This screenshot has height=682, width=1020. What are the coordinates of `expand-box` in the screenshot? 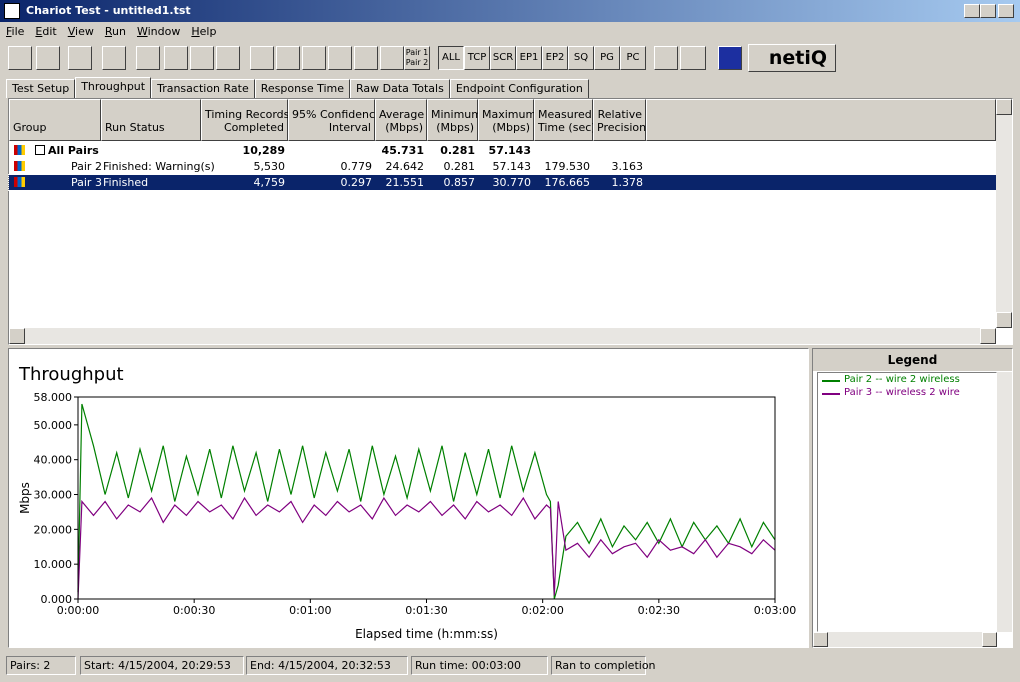 It's located at (40, 150).